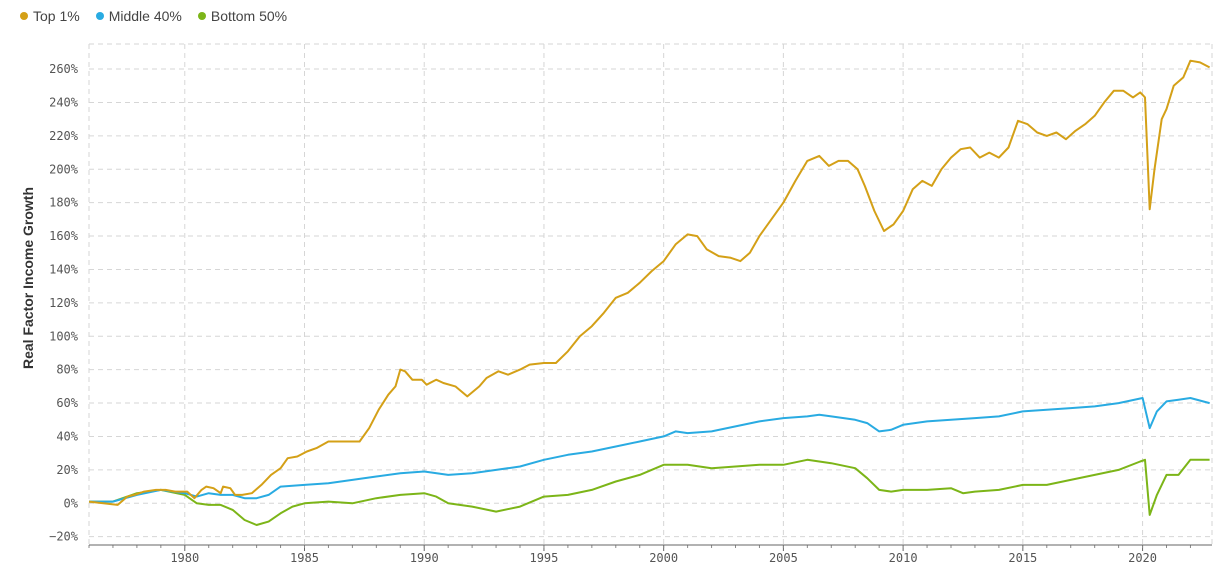 Image resolution: width=1229 pixels, height=568 pixels. Describe the element at coordinates (67, 403) in the screenshot. I see `y-tick-label: 60%` at that location.